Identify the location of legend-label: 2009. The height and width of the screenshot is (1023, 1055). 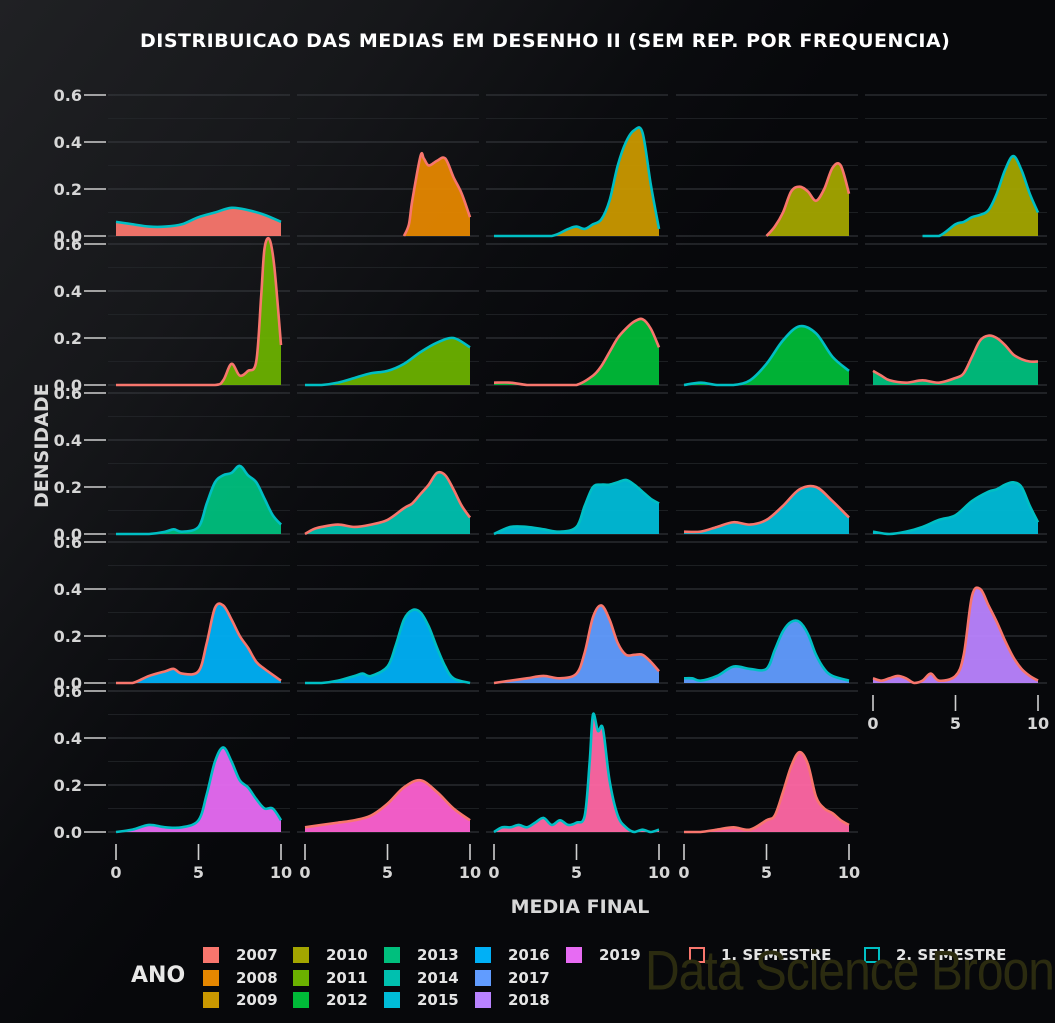
(257, 1000).